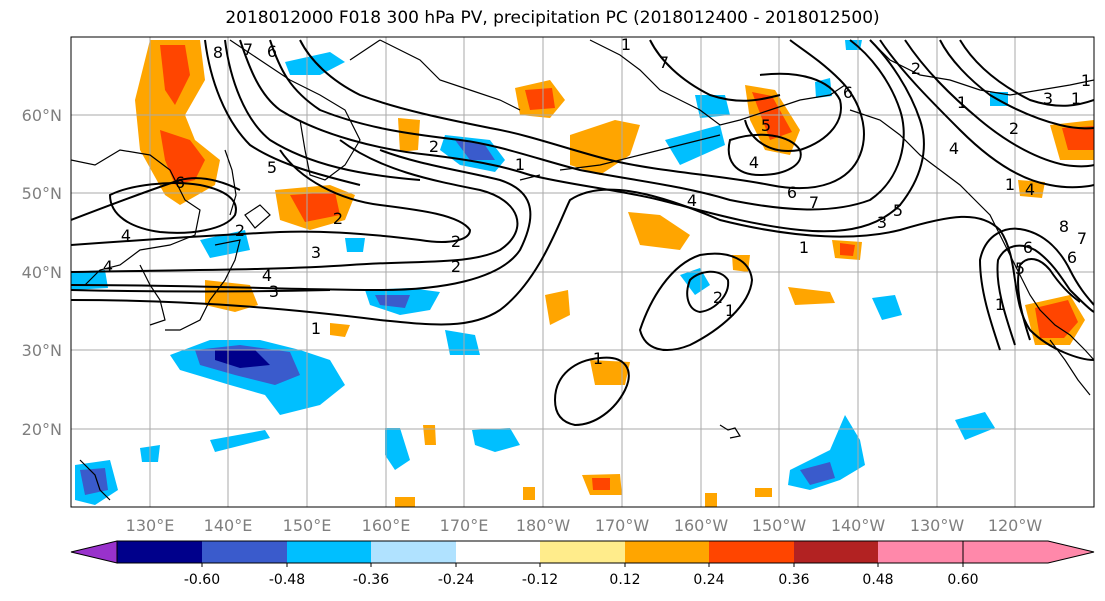 This screenshot has height=601, width=1105. Describe the element at coordinates (793, 580) in the screenshot. I see `colorbar-tick-label: 0.36` at that location.